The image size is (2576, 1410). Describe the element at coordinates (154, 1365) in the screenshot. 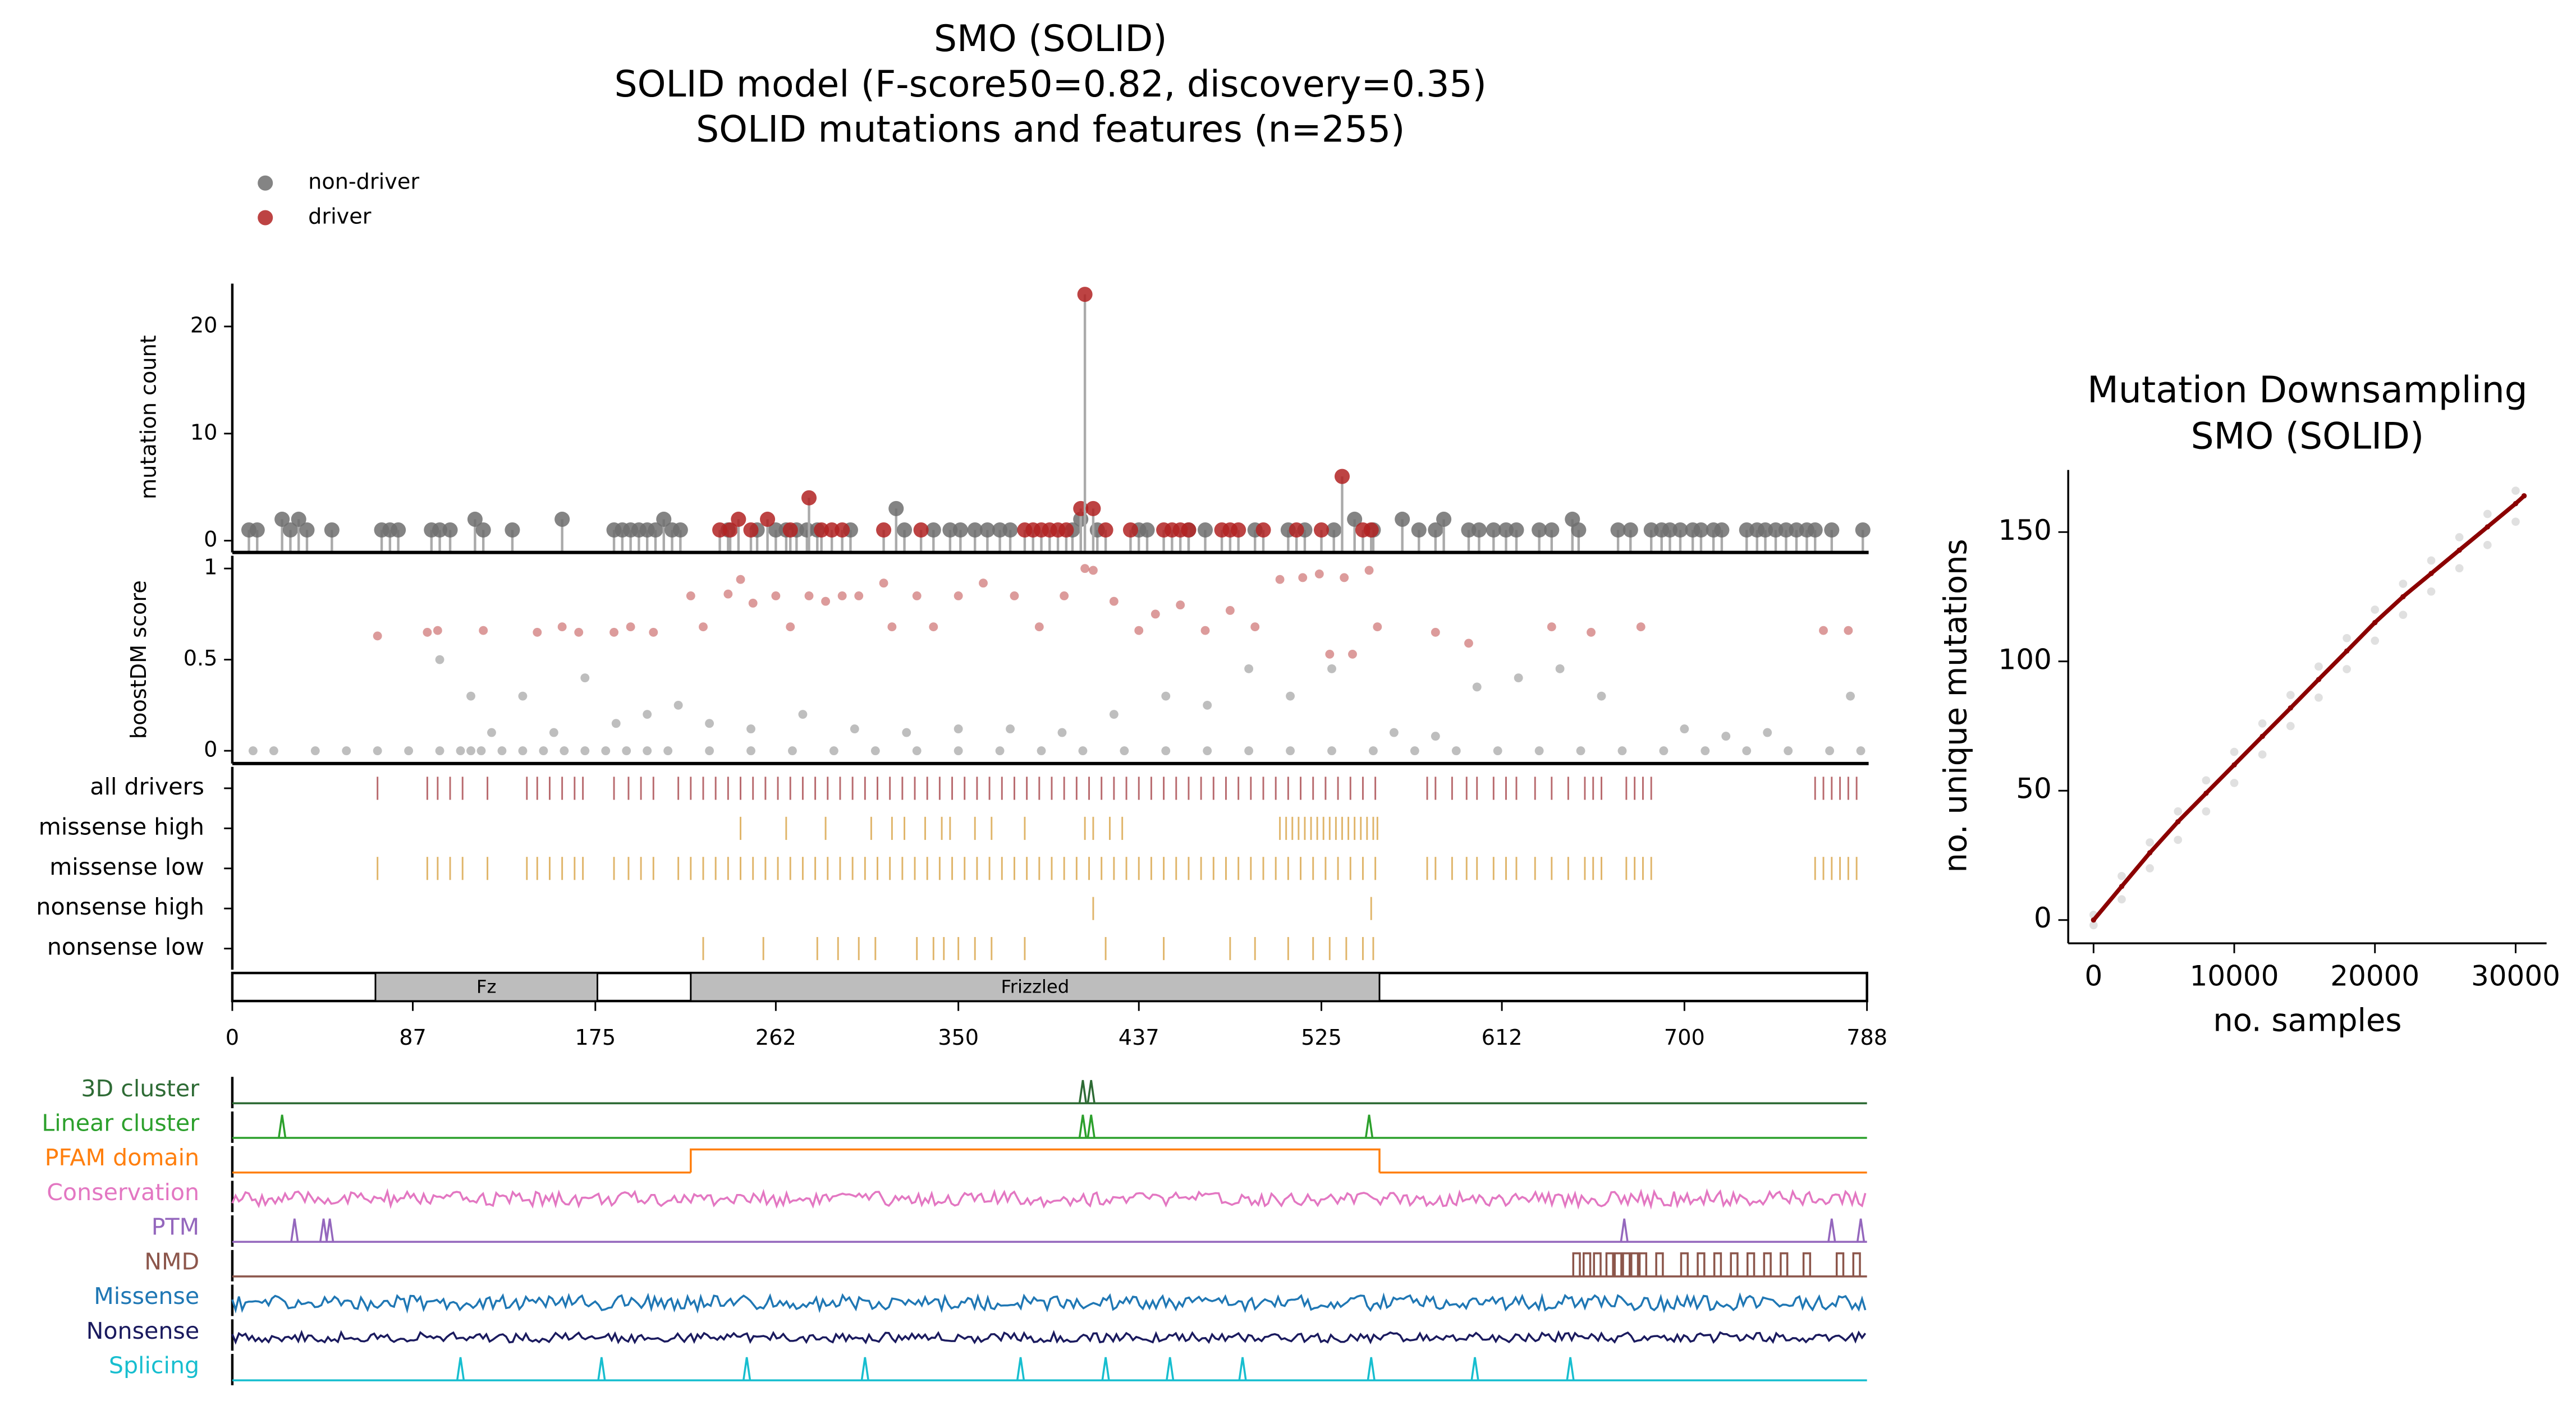

I see `track-label: Splicing` at that location.